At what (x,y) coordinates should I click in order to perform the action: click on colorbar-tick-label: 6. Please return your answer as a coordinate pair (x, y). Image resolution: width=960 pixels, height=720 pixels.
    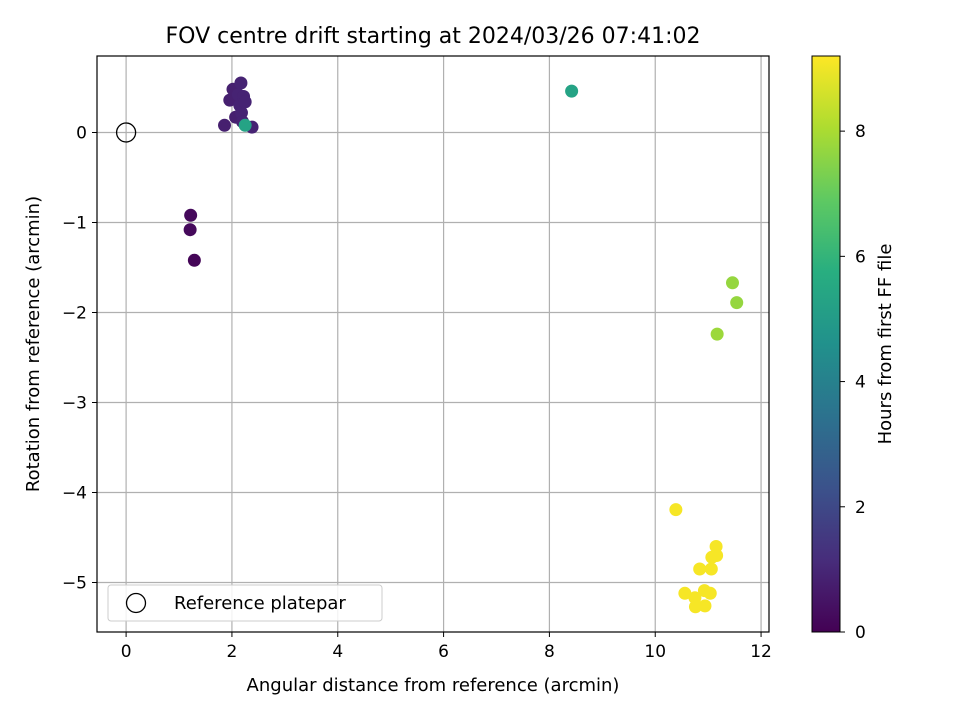
    Looking at the image, I should click on (860, 257).